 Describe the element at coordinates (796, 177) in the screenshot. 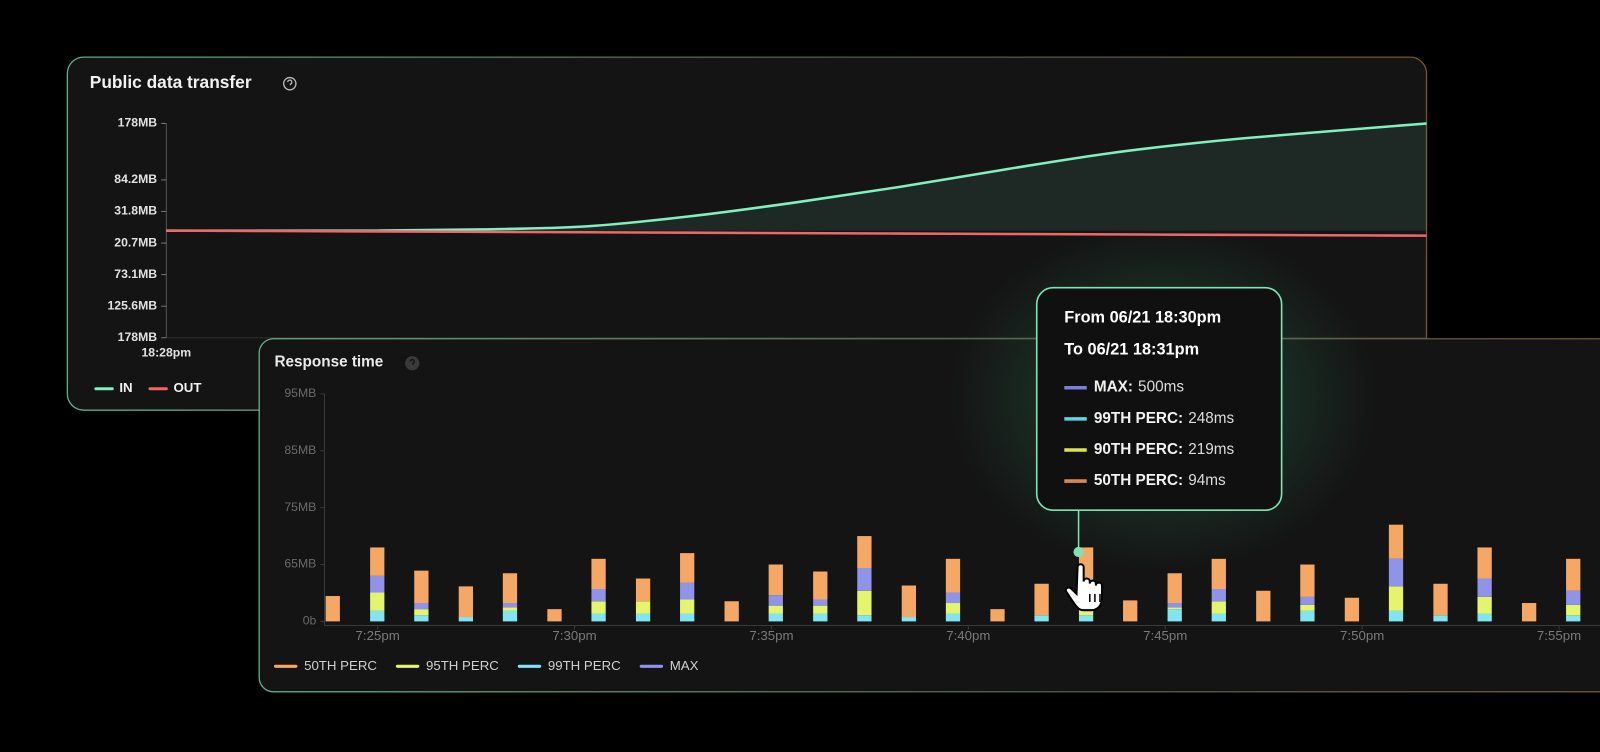

I see `area` at that location.